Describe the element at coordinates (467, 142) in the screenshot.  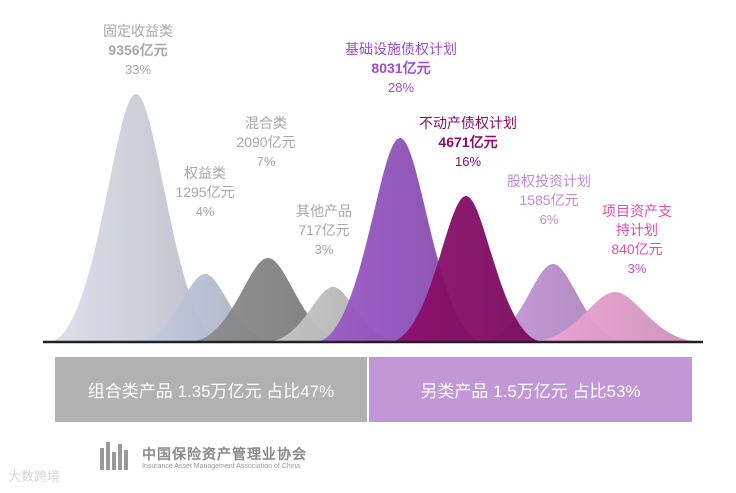
I see `series-amount-6: 4671亿元` at that location.